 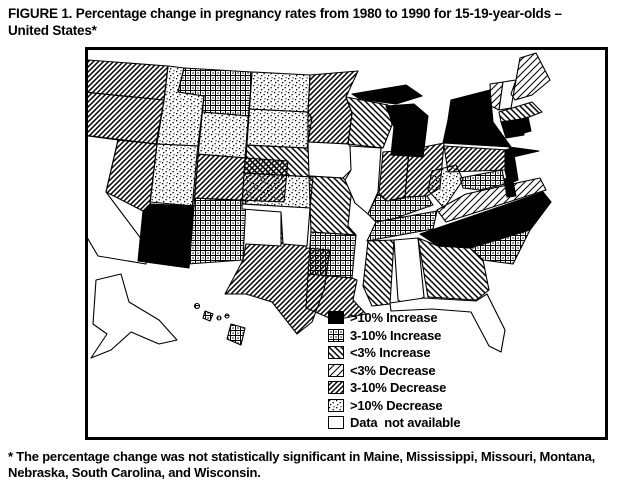 What do you see at coordinates (378, 273) in the screenshot?
I see `state-mississippi` at bounding box center [378, 273].